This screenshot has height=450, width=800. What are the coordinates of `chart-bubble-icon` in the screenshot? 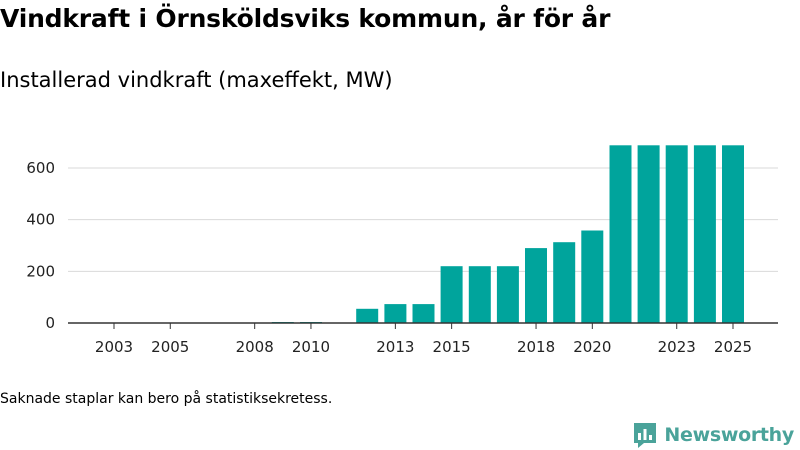 It's located at (645, 435).